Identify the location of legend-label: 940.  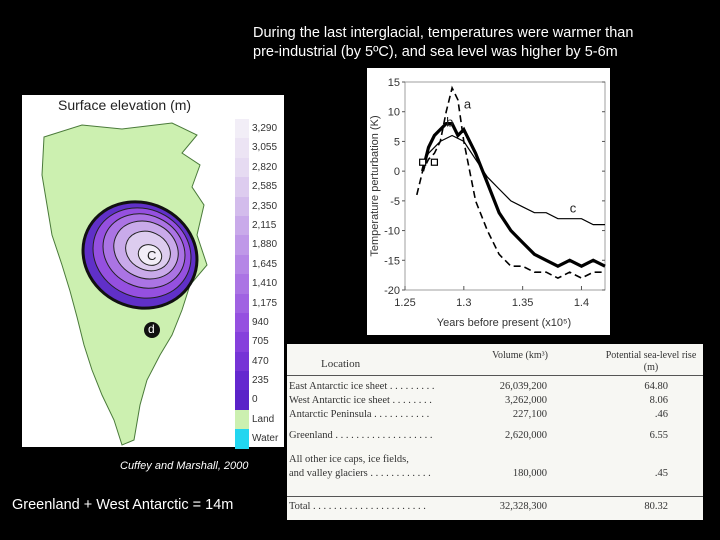
(260, 322).